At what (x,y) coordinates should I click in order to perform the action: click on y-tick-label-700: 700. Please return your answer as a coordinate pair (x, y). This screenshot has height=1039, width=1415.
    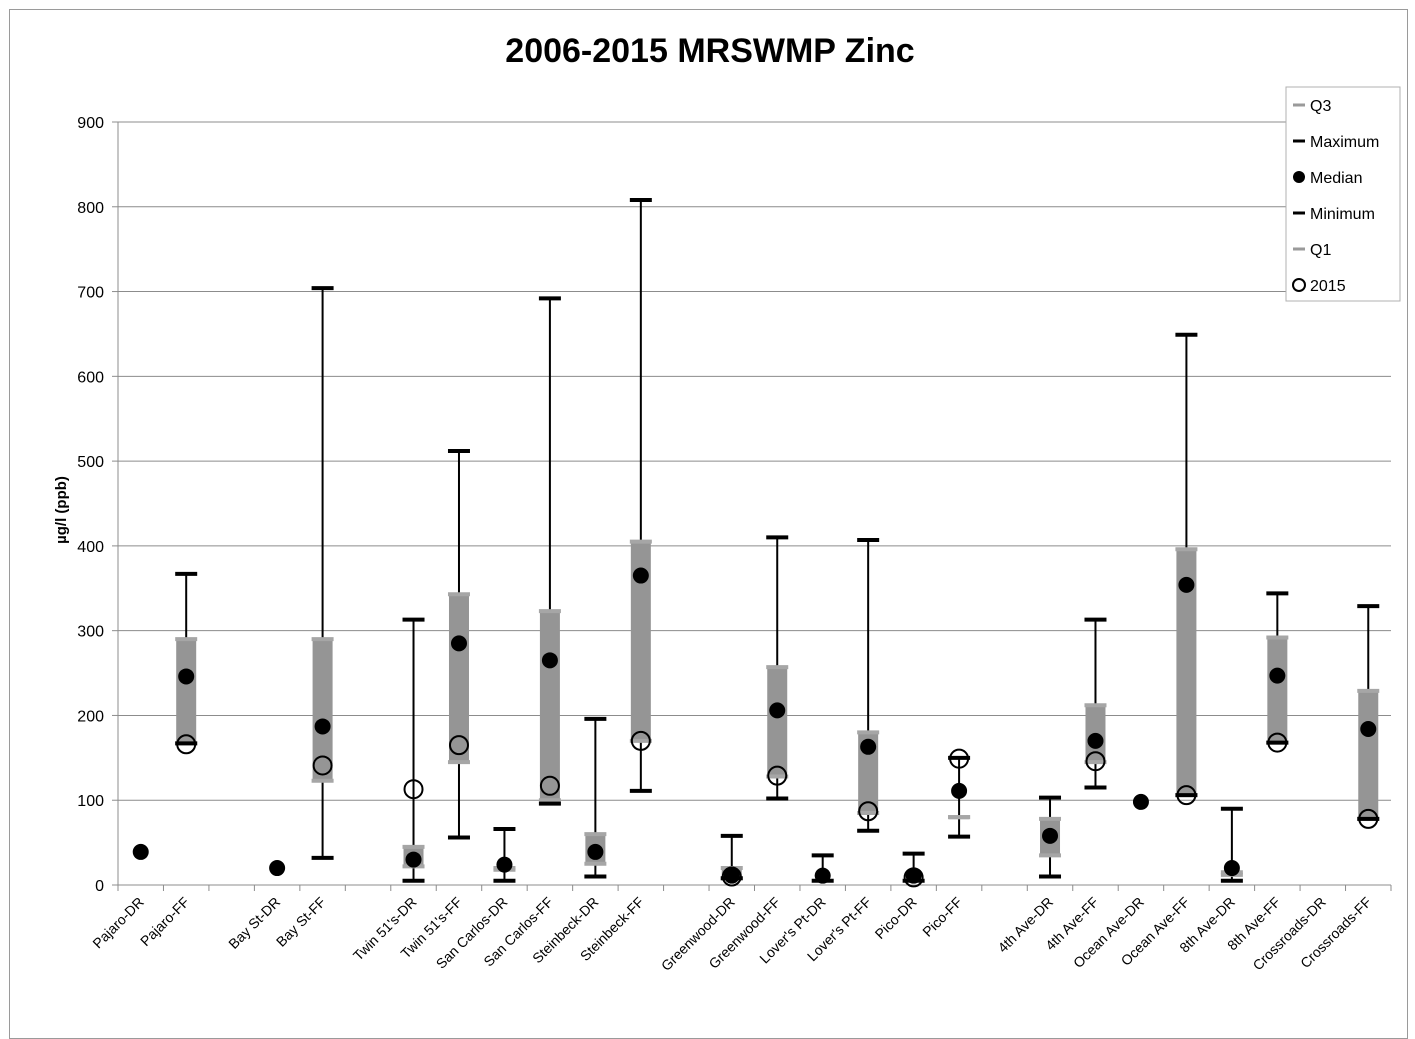
    Looking at the image, I should click on (90, 293).